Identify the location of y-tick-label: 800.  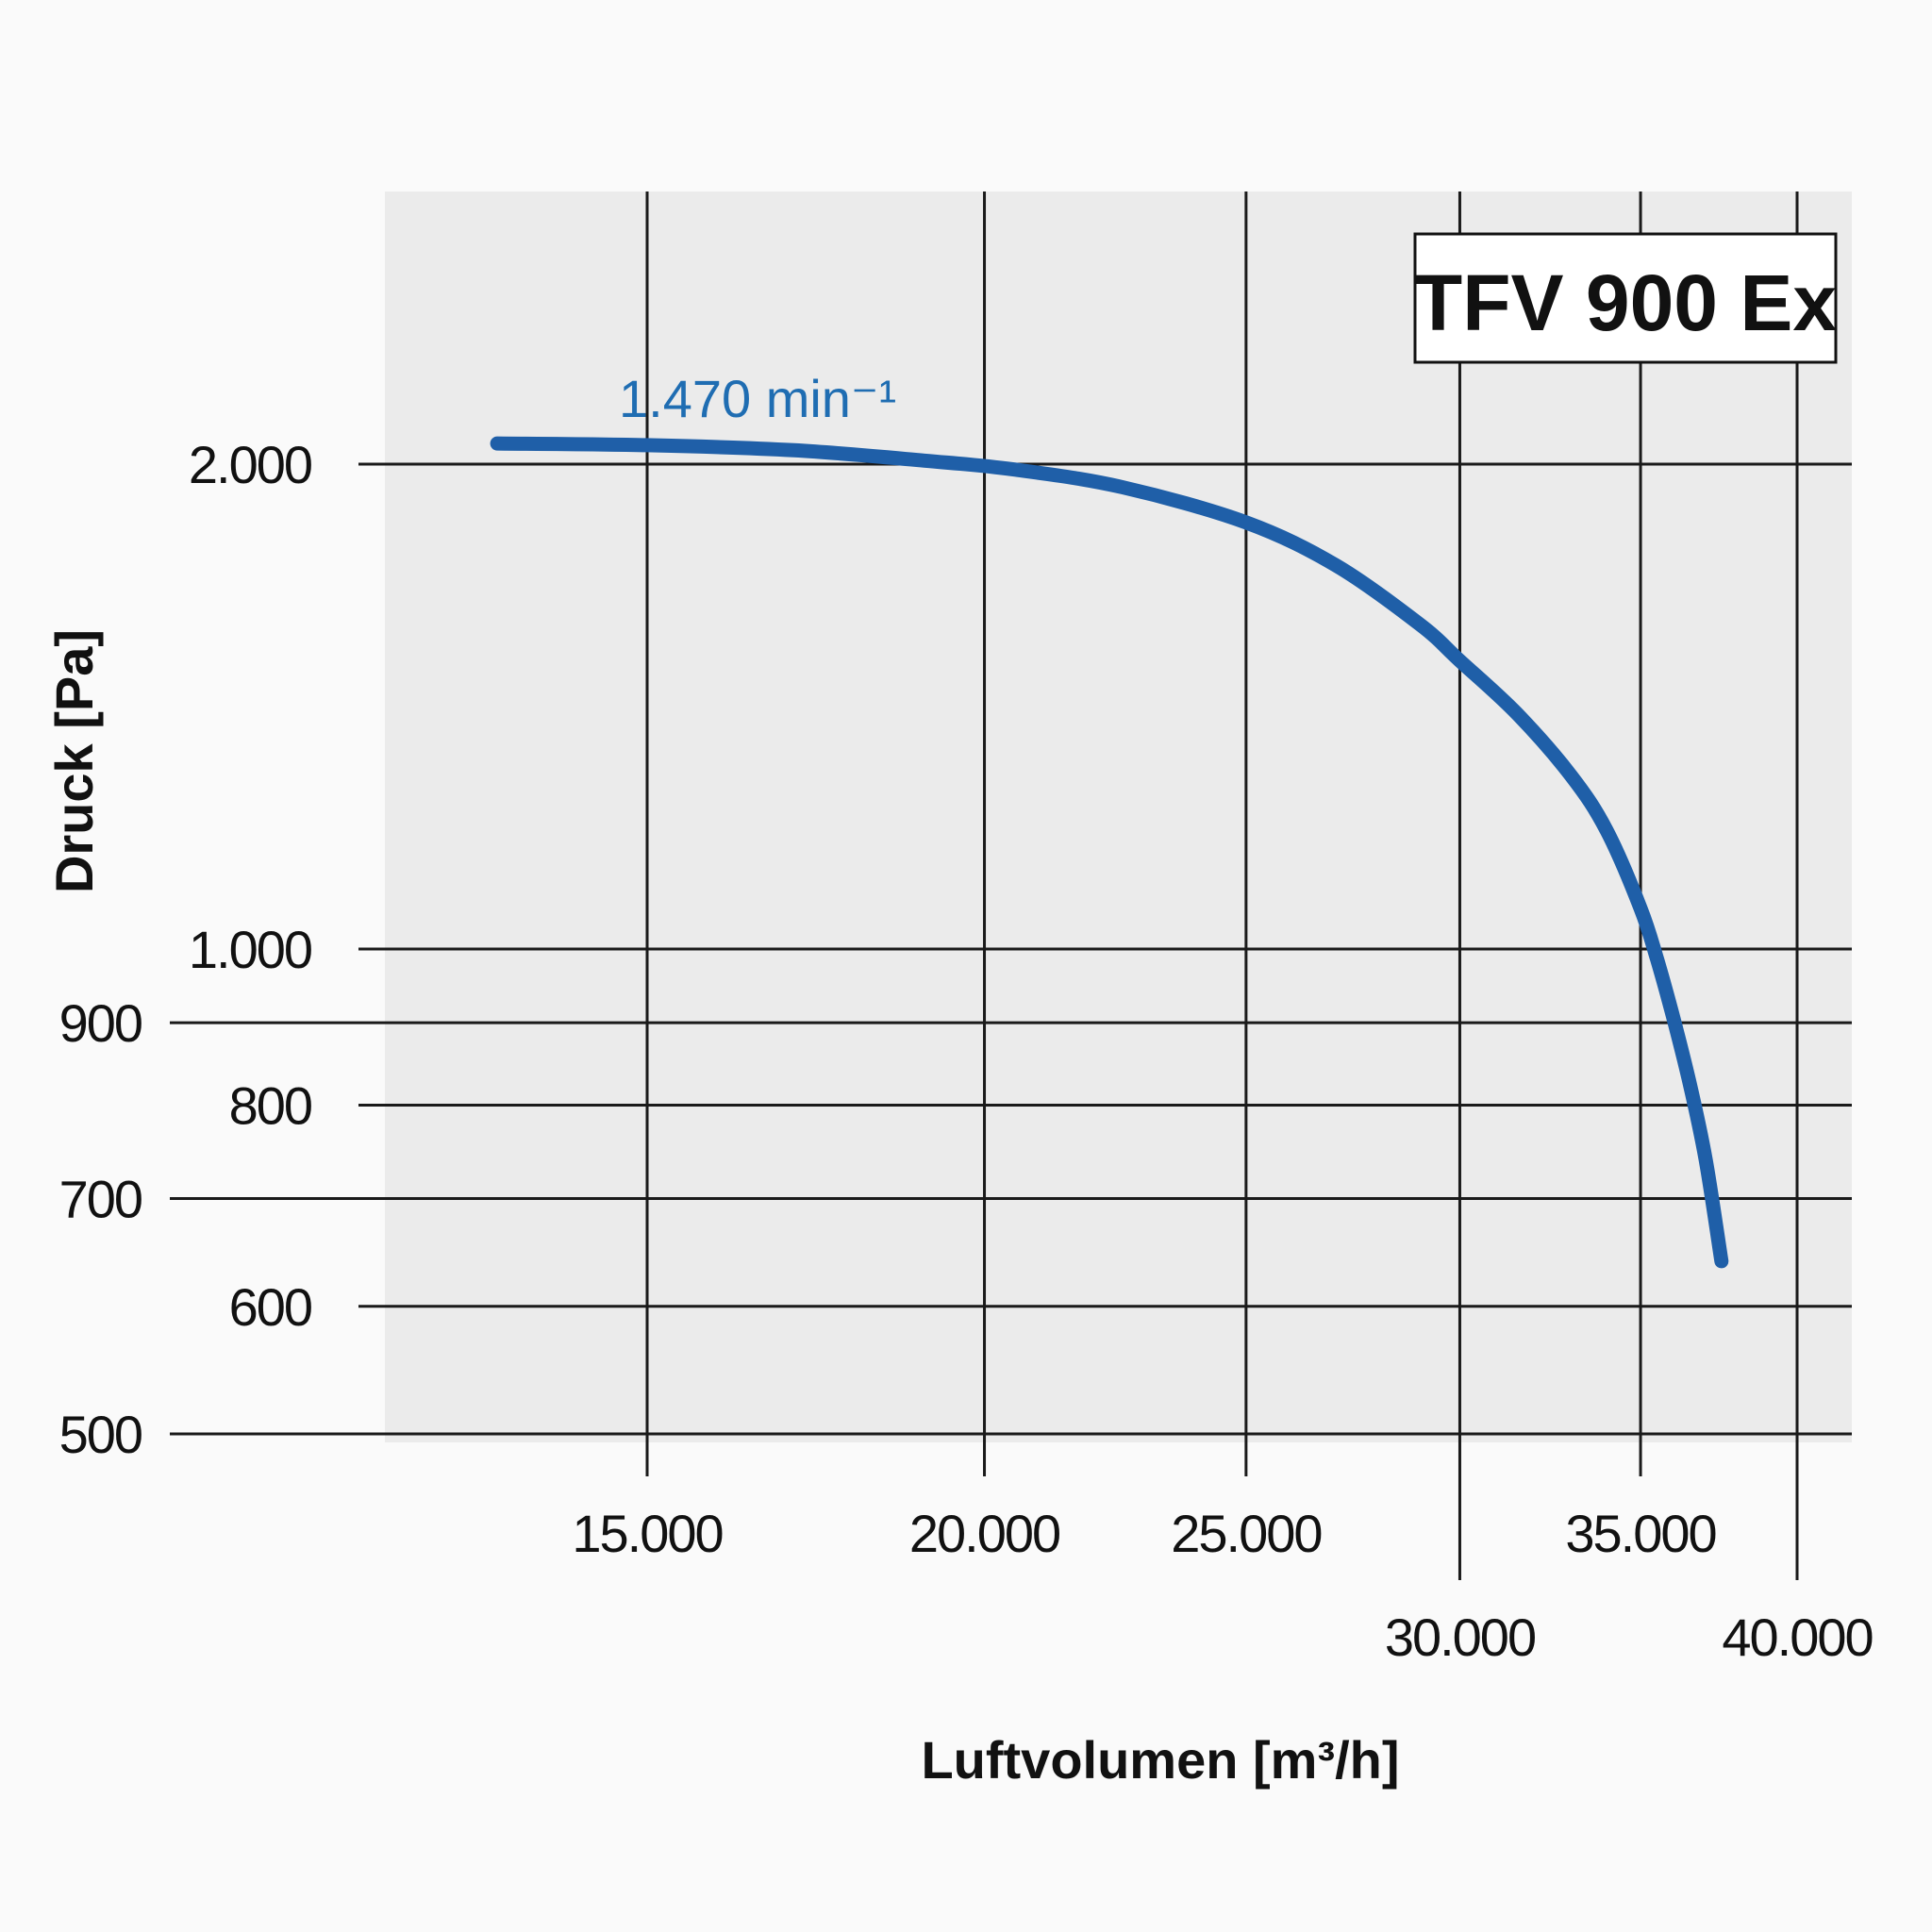
(270, 1105).